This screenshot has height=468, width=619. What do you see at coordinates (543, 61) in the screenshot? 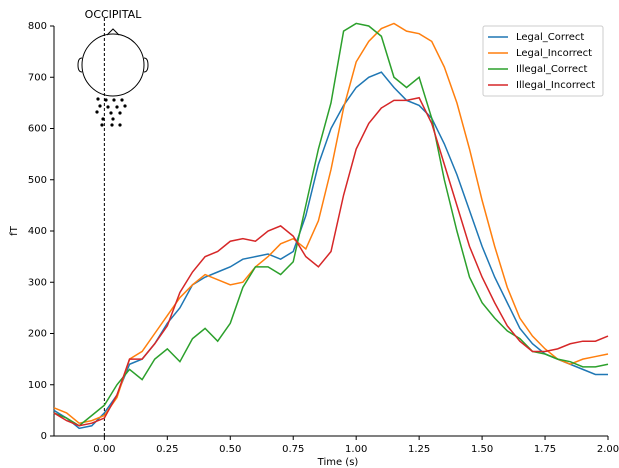
I see `legend-box` at bounding box center [543, 61].